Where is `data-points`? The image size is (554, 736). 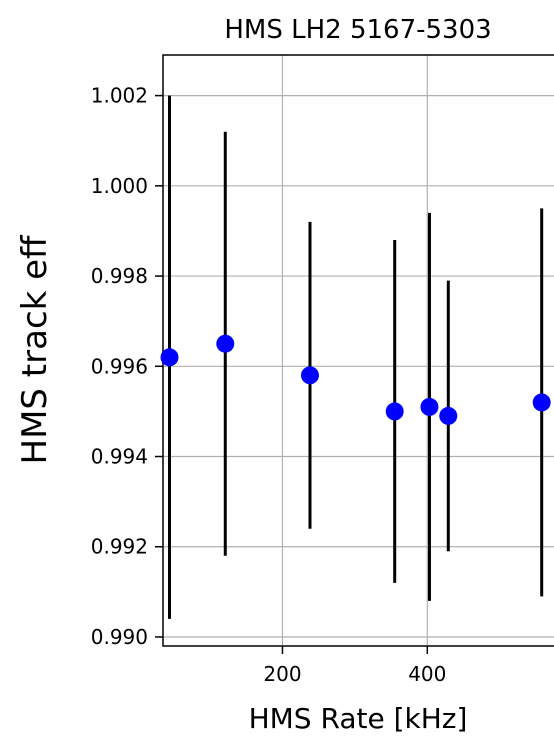 data-points is located at coordinates (355, 379).